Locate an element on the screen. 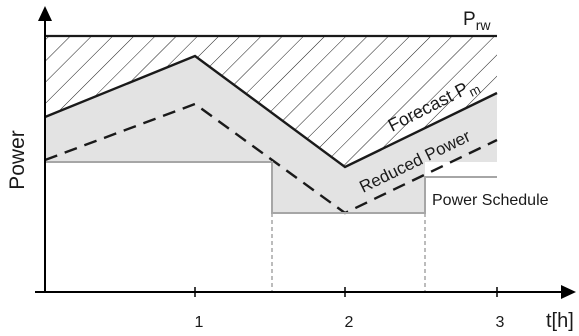 The width and height of the screenshot is (579, 336). x-tick-label-3: 3 is located at coordinates (500, 322).